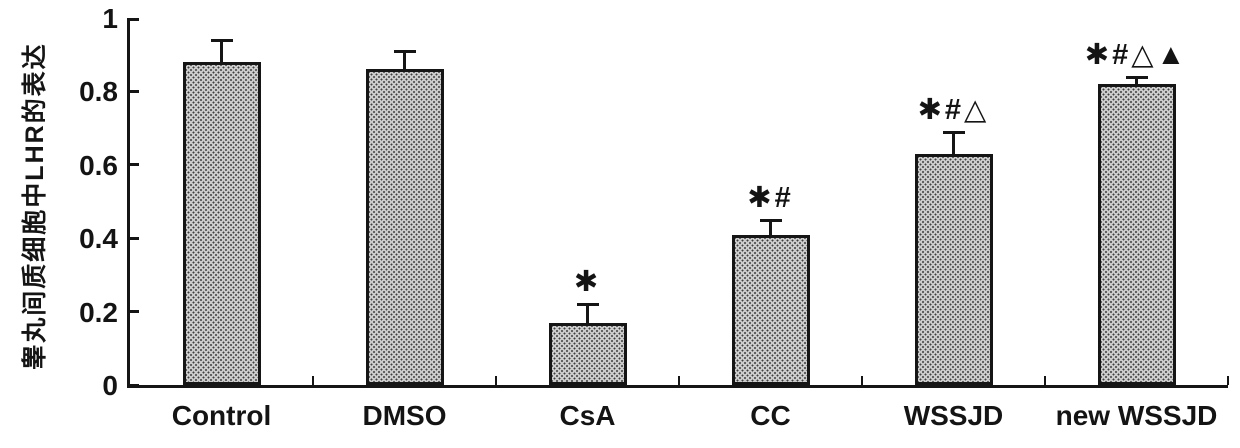 The image size is (1240, 448). What do you see at coordinates (770, 197) in the screenshot?
I see `significance-annotation: ✱#` at bounding box center [770, 197].